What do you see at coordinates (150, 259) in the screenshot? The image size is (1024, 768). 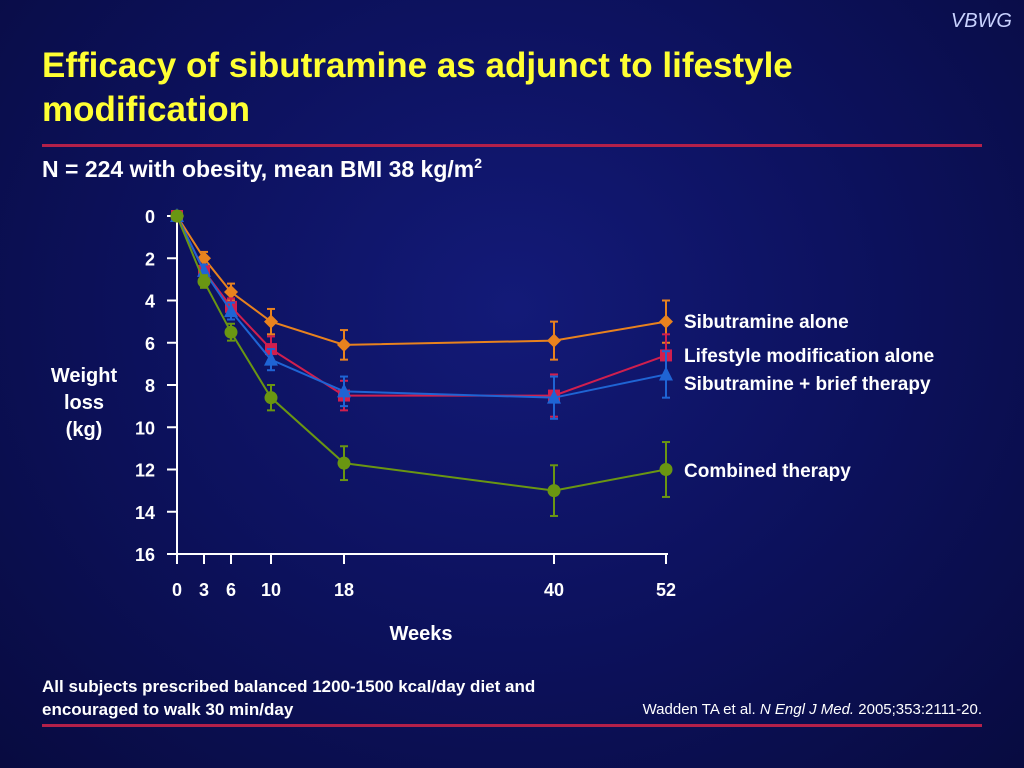 I see `y-tick-label-2: 2` at bounding box center [150, 259].